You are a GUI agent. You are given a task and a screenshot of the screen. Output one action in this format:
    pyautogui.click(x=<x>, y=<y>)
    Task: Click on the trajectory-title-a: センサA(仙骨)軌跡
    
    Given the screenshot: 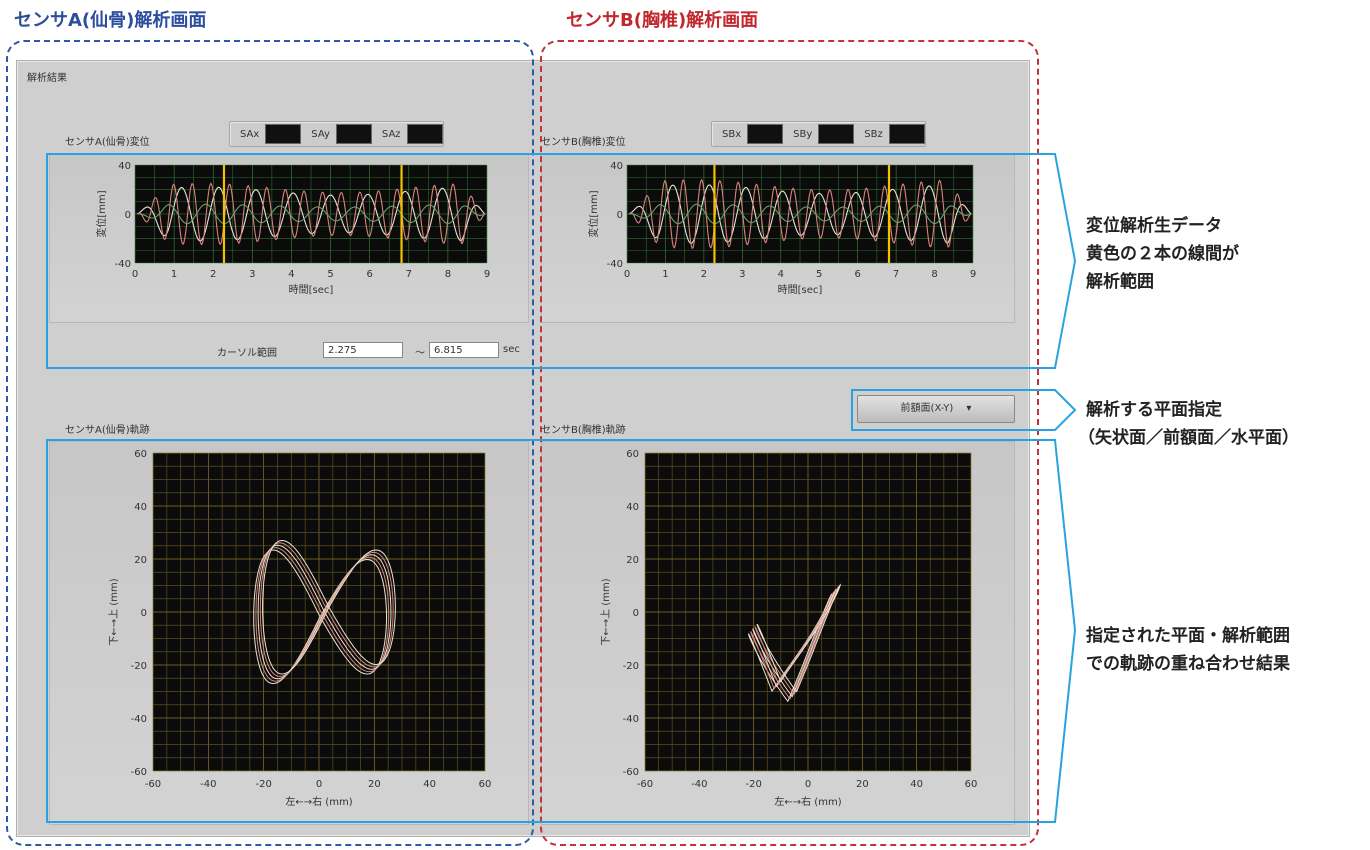 What is the action you would take?
    pyautogui.click(x=107, y=430)
    